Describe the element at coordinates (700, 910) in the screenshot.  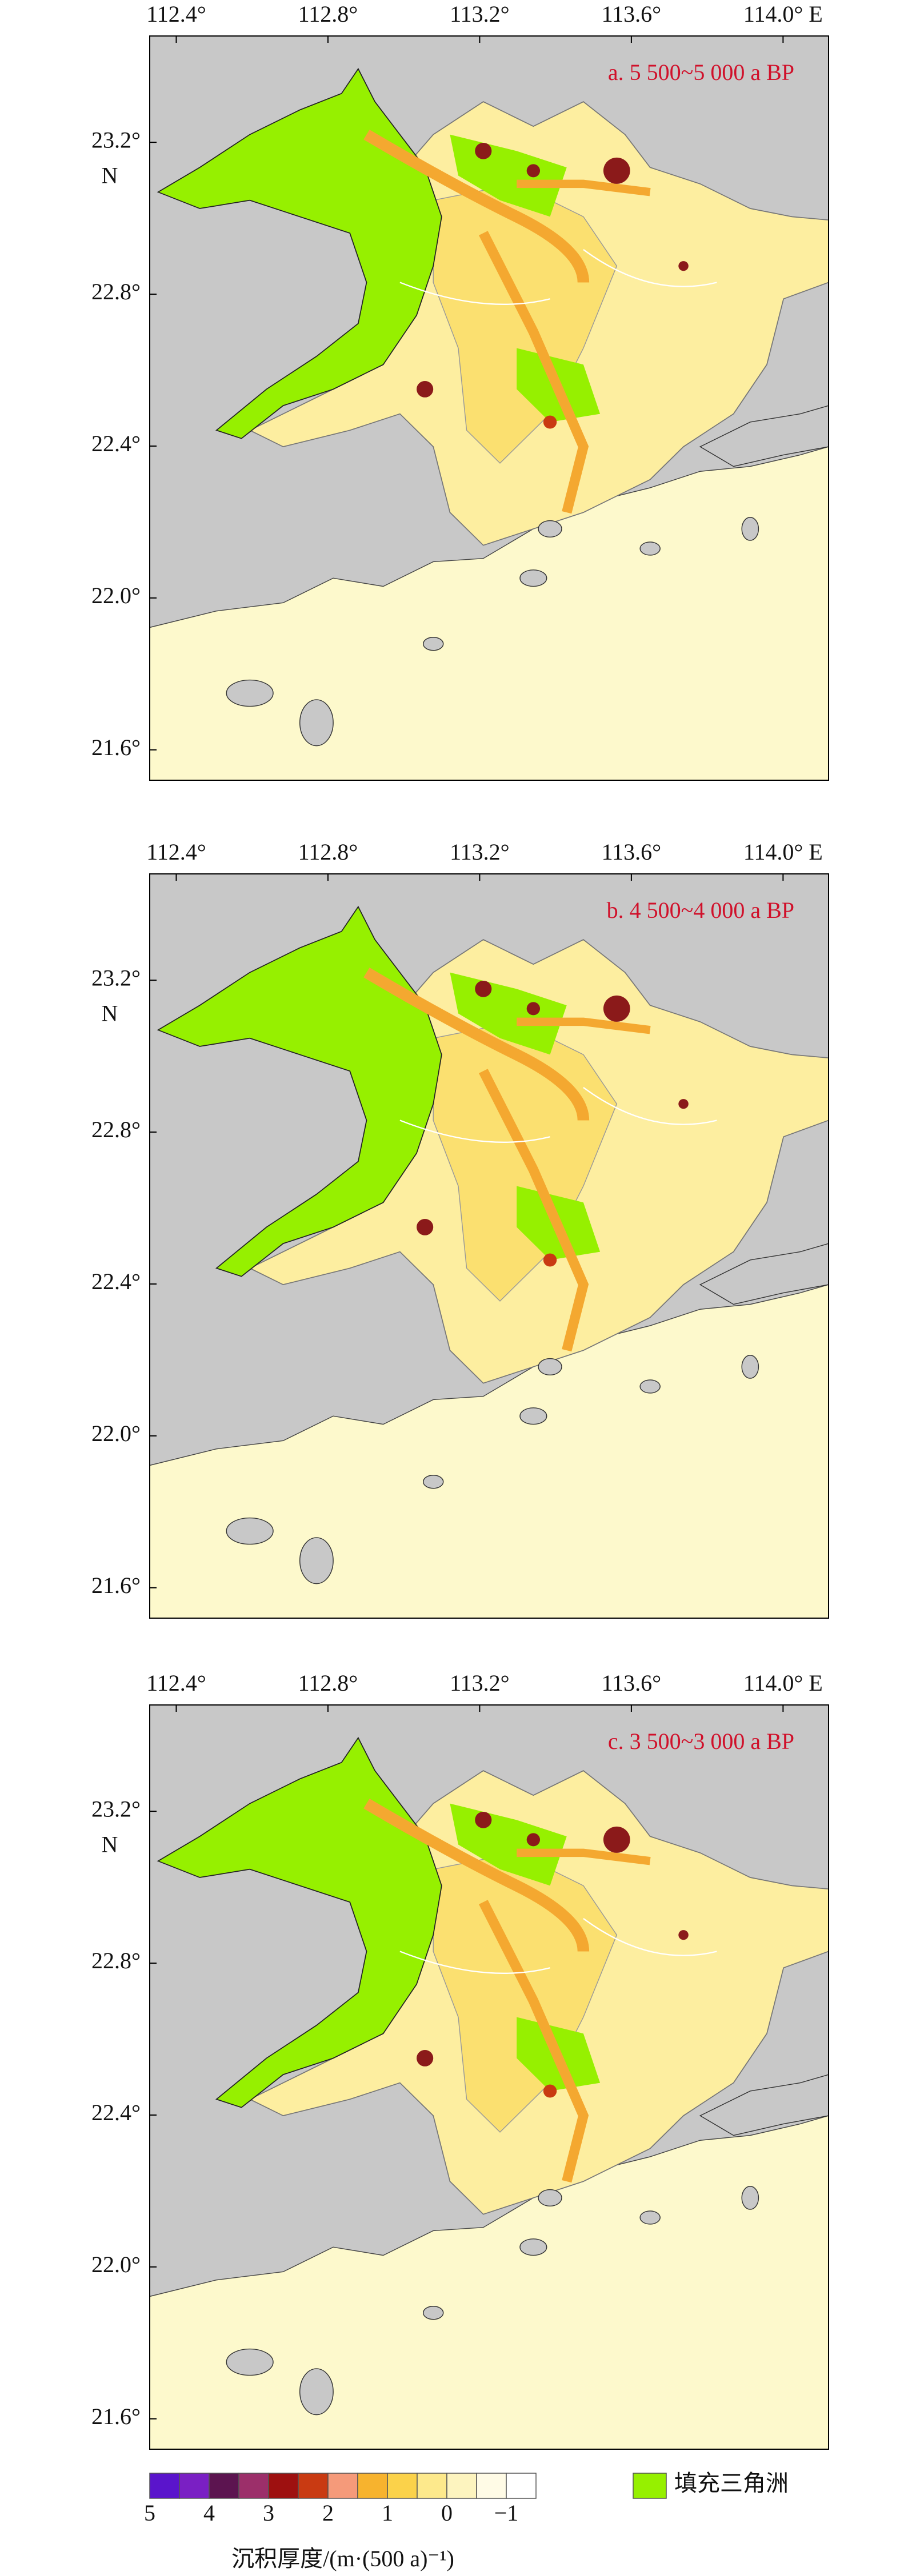
I see `panel-title: b. 4 500~4 000 a BP` at that location.